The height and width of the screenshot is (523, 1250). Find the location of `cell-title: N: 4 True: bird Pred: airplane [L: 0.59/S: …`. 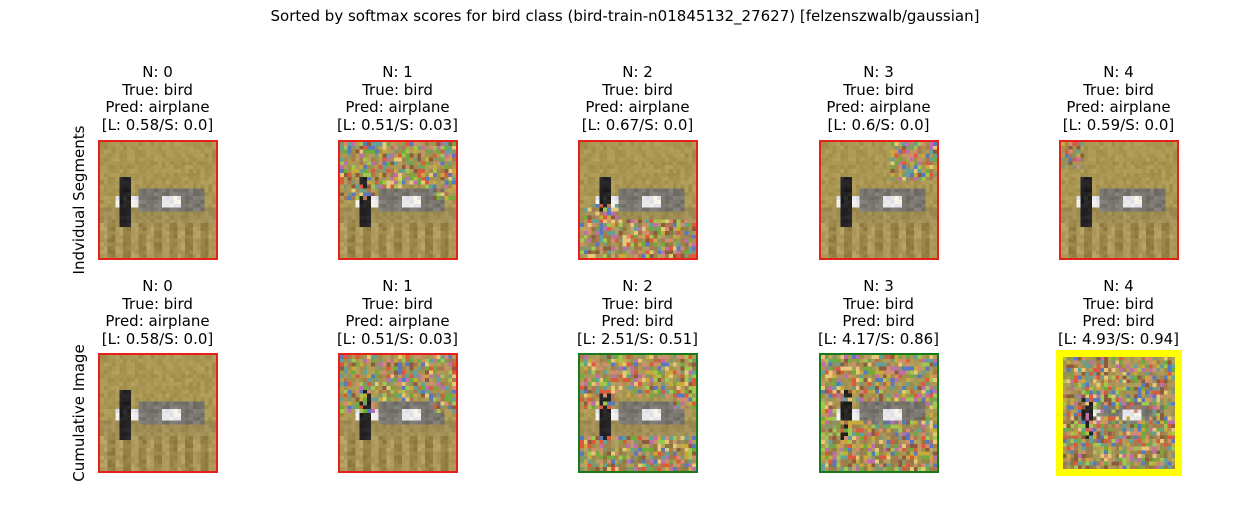

cell-title: N: 4 True: bird Pred: airplane [L: 0.59/S: … is located at coordinates (1119, 98).